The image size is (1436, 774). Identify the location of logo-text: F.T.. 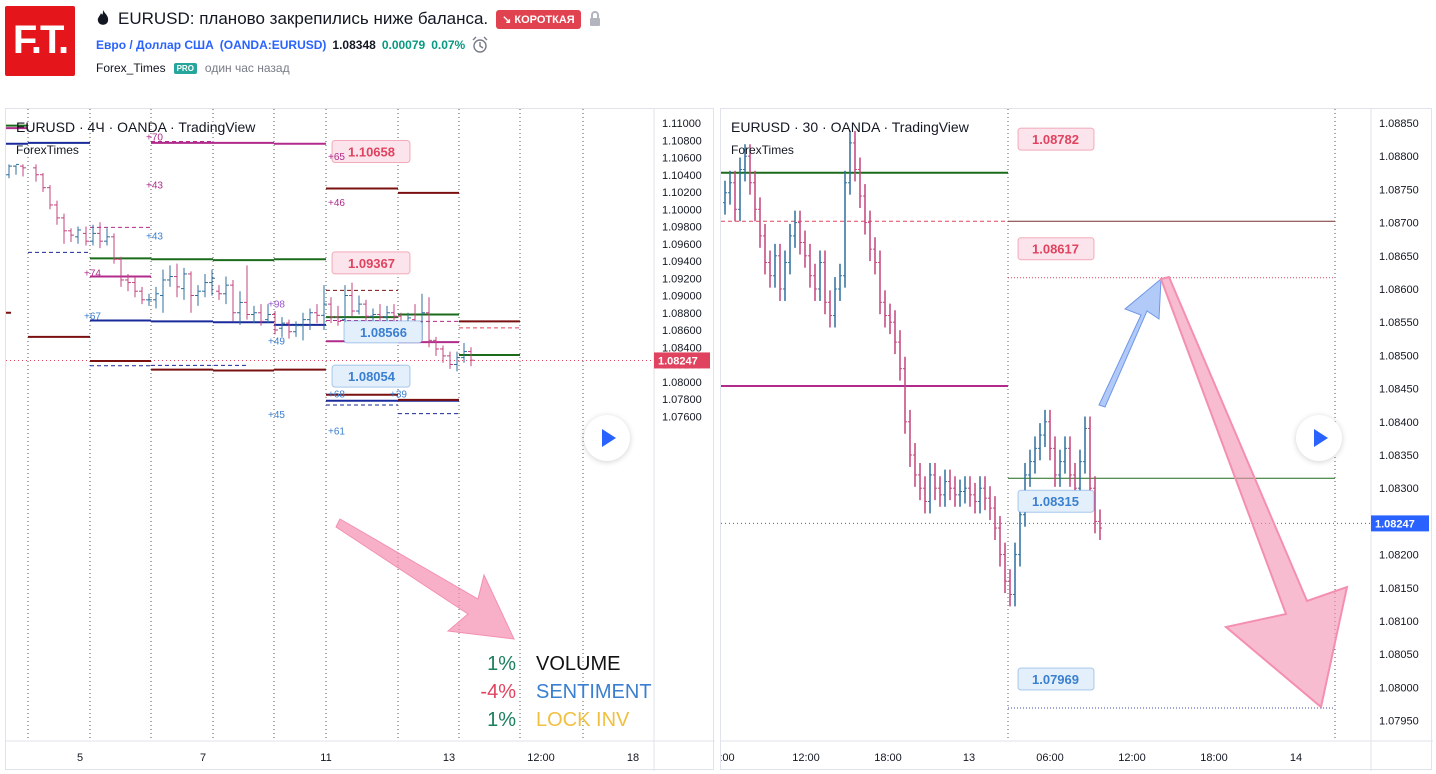
(40, 40).